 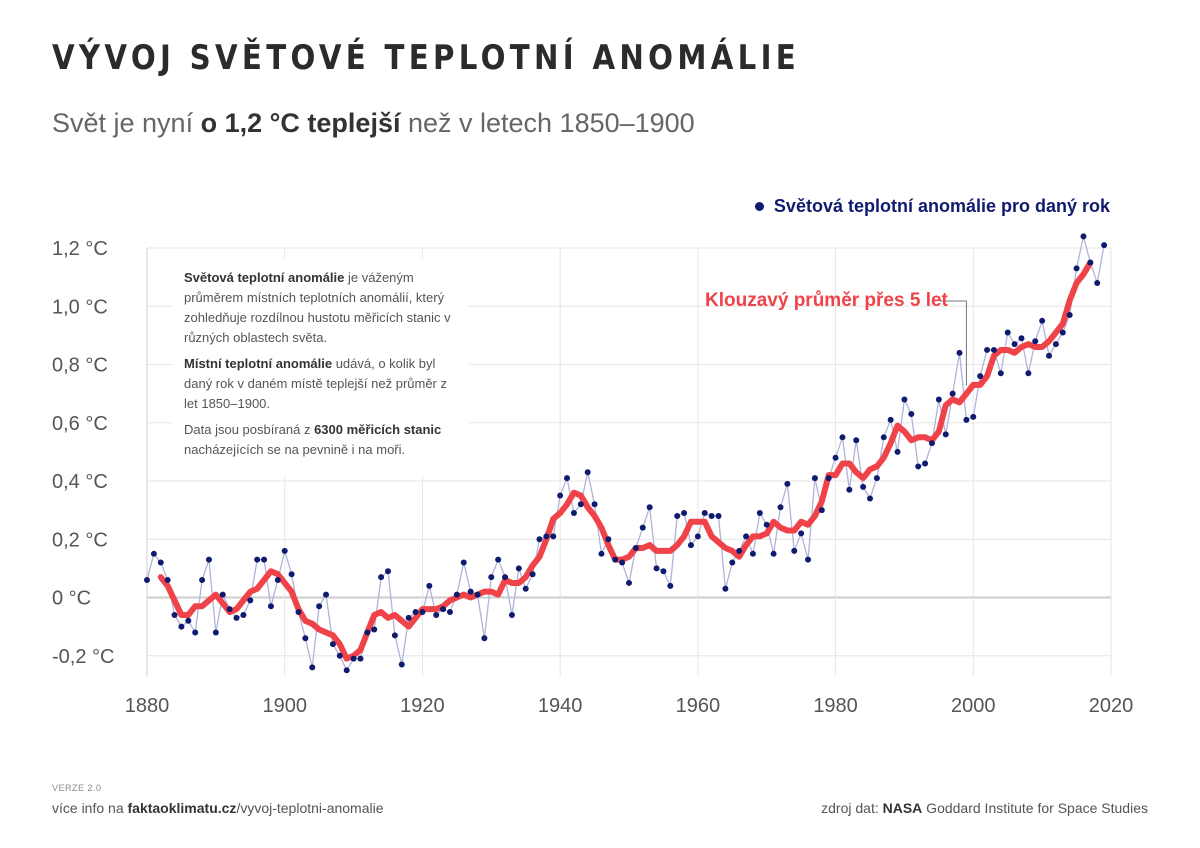 What do you see at coordinates (80, 249) in the screenshot?
I see `y-tick-label: 1,2 °C` at bounding box center [80, 249].